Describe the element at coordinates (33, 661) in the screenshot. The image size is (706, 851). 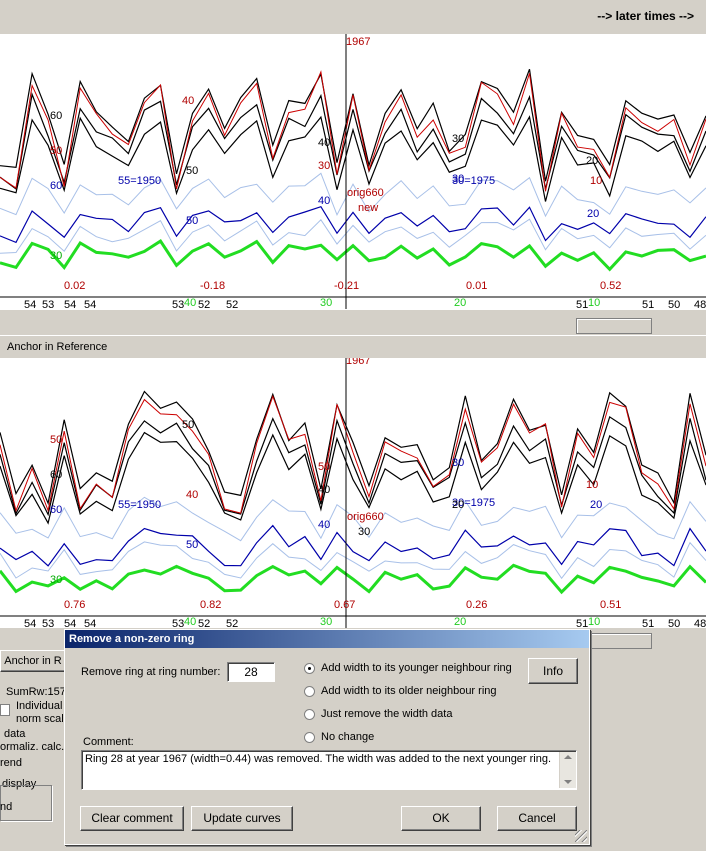
I see `anchor-tab: Anchor in R` at that location.